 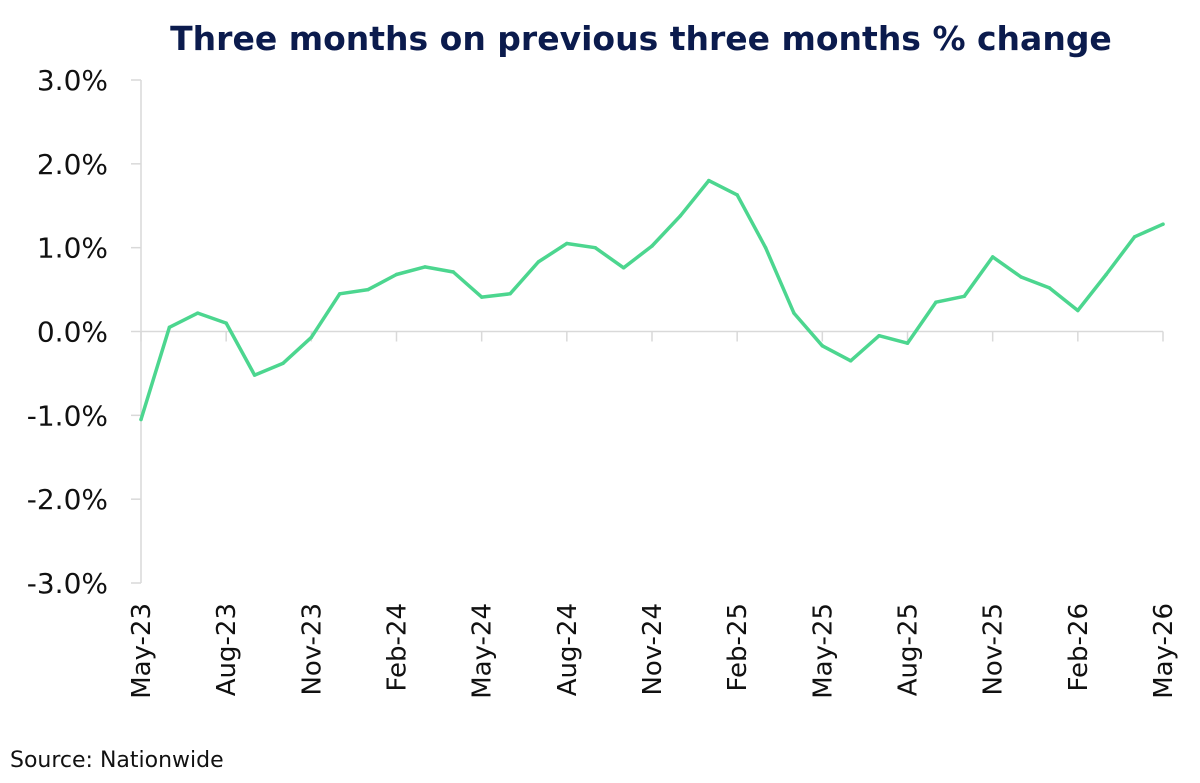 I want to click on y-tick-label: 3.0%, so click(x=72, y=80).